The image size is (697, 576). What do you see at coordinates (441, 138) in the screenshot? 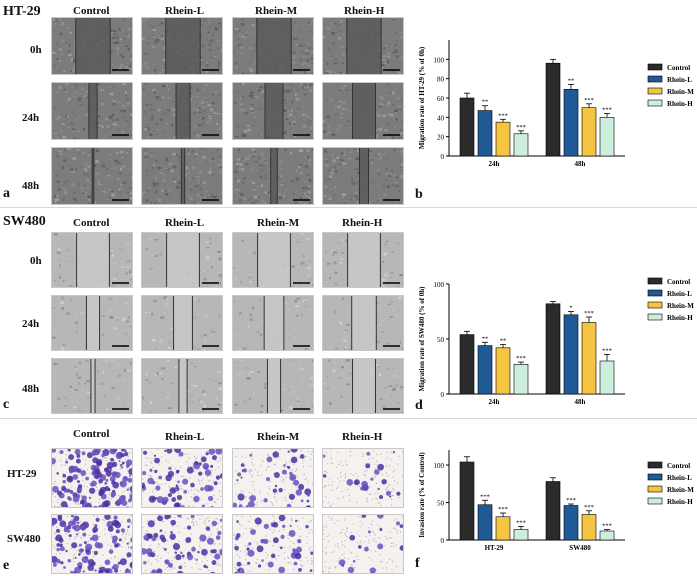
I see `y-tick-label: 20` at bounding box center [441, 138].